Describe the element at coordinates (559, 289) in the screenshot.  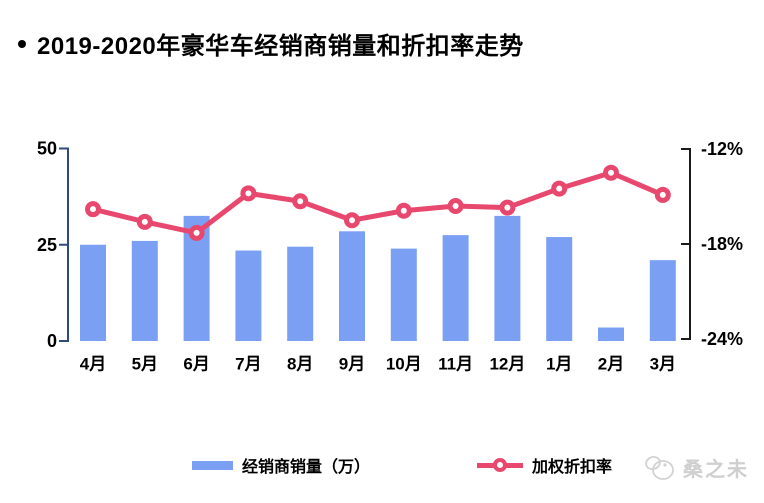
I see `bar-1月` at that location.